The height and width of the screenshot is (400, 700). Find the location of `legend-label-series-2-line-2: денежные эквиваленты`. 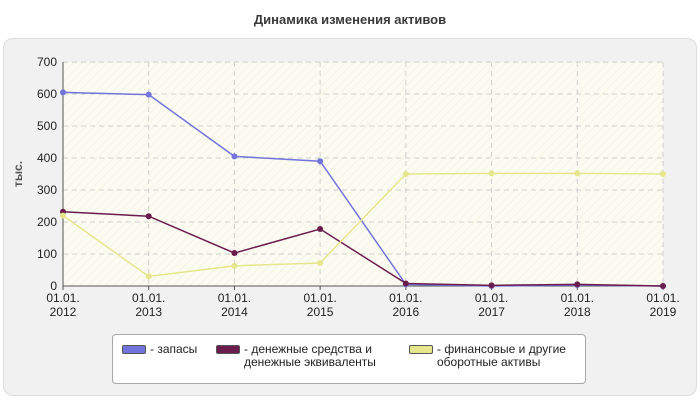

legend-label-series-2-line-2: денежные эквиваленты is located at coordinates (310, 362).